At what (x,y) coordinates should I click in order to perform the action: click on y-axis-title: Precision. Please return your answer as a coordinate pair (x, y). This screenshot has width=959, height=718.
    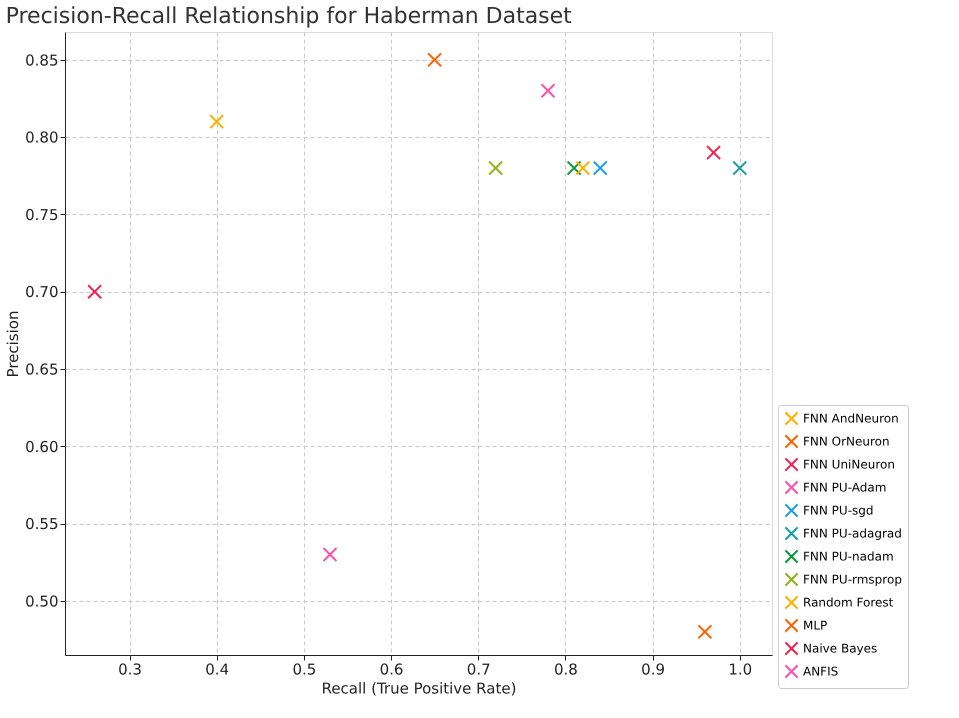
    Looking at the image, I should click on (13, 344).